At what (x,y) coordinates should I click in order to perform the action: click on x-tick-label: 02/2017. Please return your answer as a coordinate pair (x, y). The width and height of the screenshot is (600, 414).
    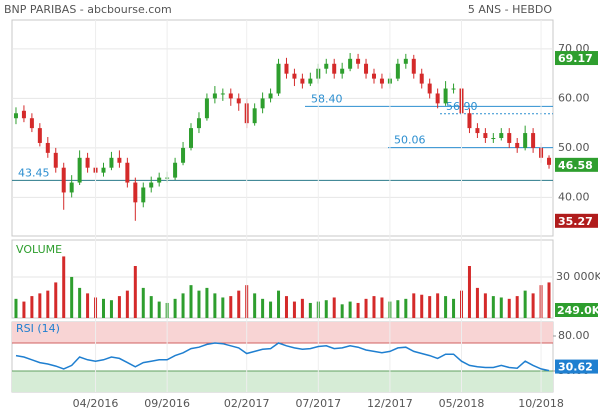
    Looking at the image, I should click on (247, 403).